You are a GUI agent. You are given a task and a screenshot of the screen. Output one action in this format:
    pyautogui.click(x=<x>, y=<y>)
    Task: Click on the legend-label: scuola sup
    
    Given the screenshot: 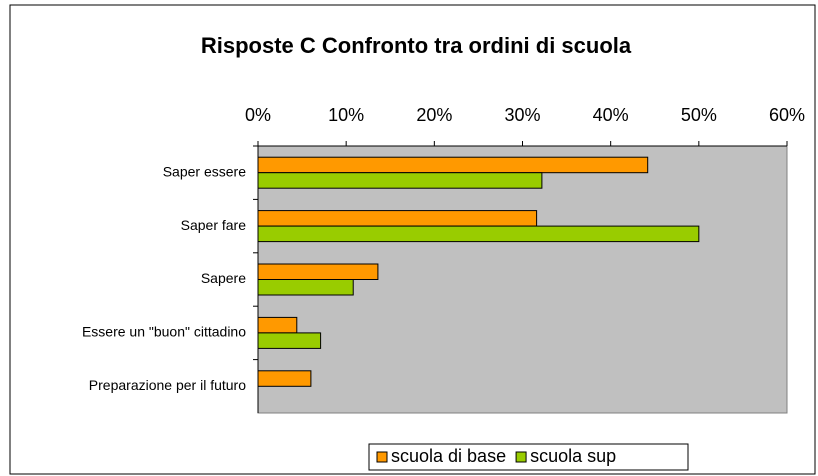 What is the action you would take?
    pyautogui.click(x=573, y=456)
    